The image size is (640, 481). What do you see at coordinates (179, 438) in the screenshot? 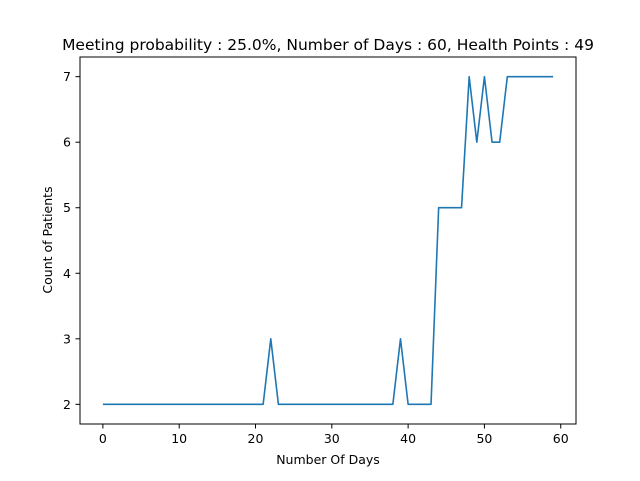
I see `x-tick-label: 10` at bounding box center [179, 438].